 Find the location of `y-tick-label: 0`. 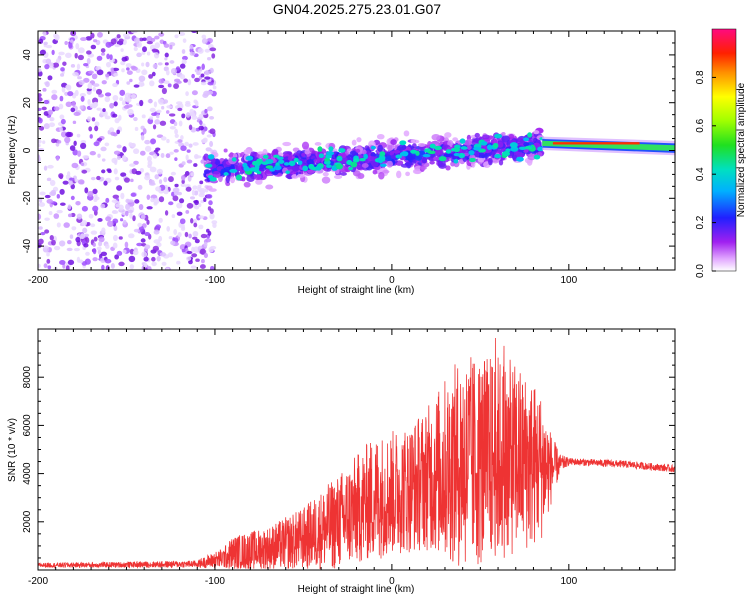

y-tick-label: 0 is located at coordinates (27, 150).